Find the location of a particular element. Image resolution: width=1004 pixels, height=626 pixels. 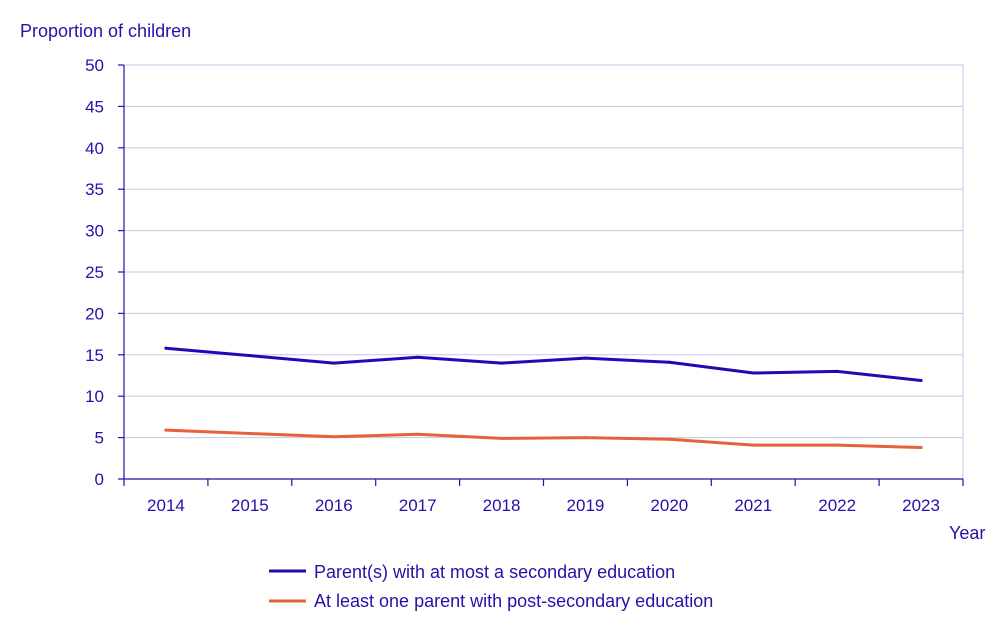

y-tick-label: 15 is located at coordinates (94, 355).